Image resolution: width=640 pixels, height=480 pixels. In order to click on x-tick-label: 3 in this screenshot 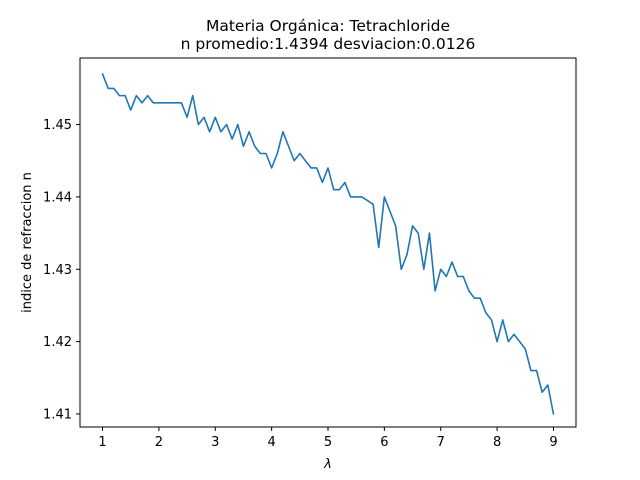, I will do `click(215, 442)`.